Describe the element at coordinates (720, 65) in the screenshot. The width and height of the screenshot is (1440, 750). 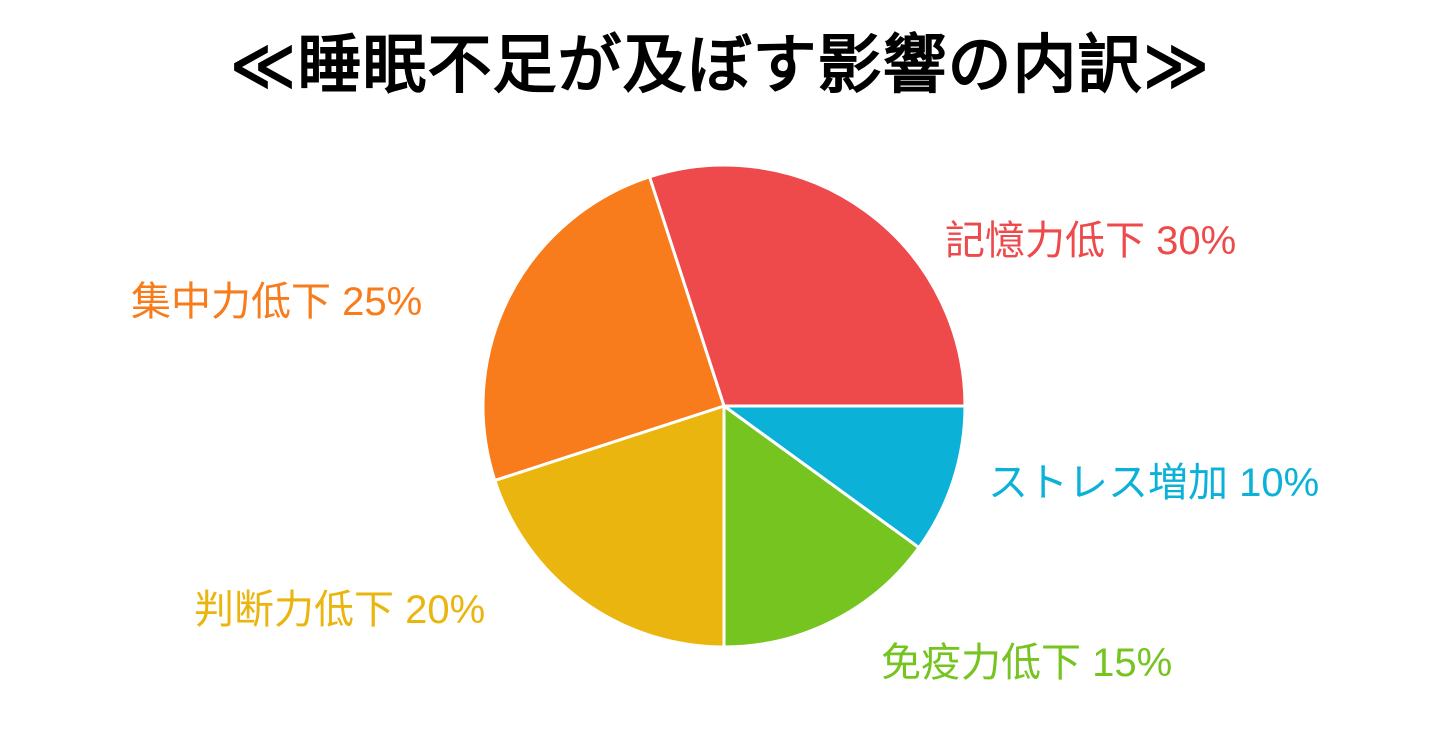
I see `chart-title: ≪睡眠不足が及ぼす影響の内訳≫` at that location.